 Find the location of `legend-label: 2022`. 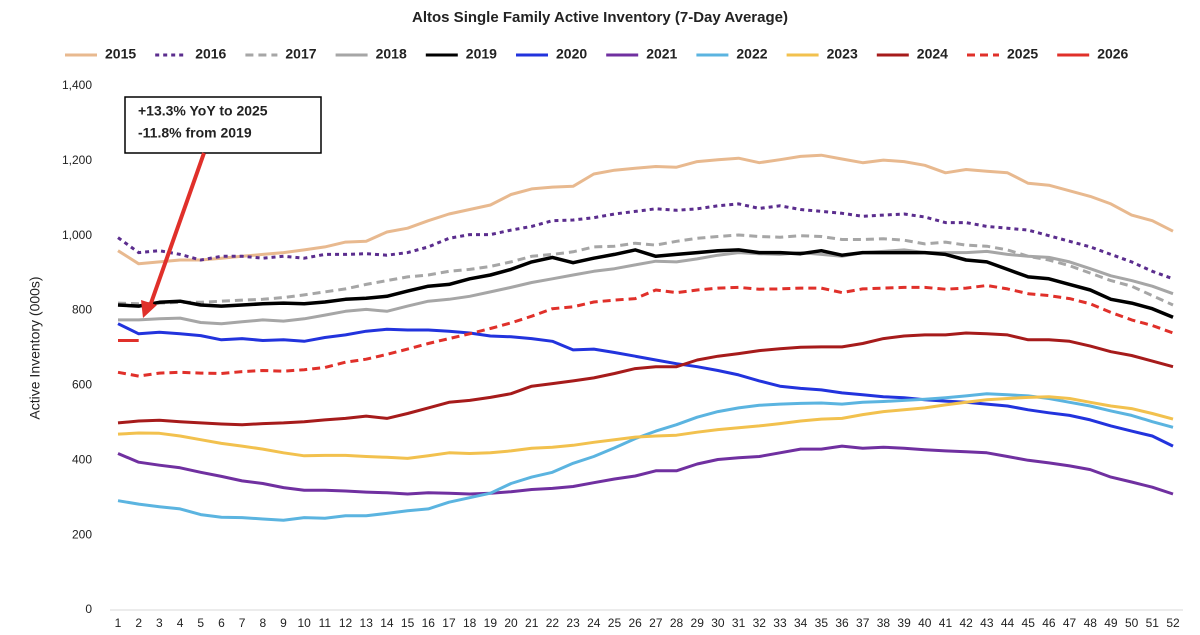

legend-label: 2022 is located at coordinates (751, 54).